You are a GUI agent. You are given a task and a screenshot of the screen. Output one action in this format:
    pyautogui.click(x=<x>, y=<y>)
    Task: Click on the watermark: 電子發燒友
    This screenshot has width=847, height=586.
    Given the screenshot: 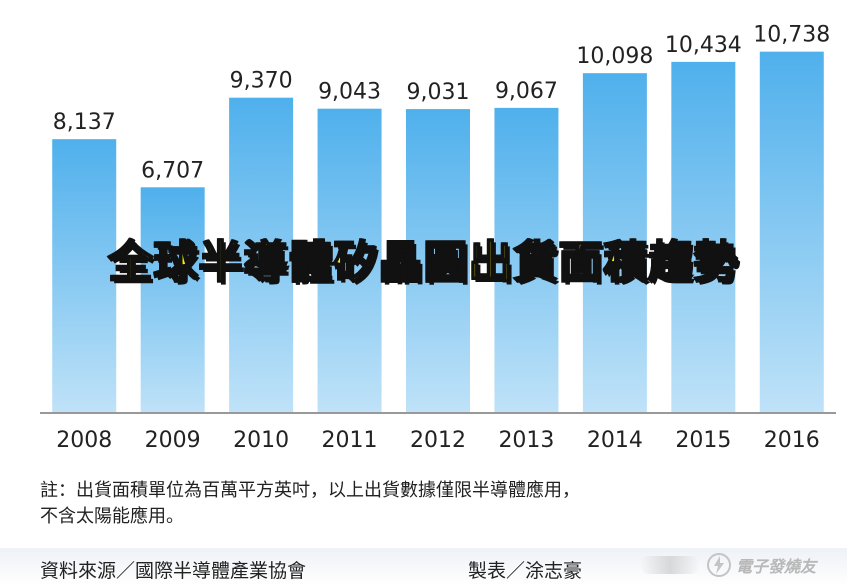 What is the action you would take?
    pyautogui.click(x=740, y=565)
    